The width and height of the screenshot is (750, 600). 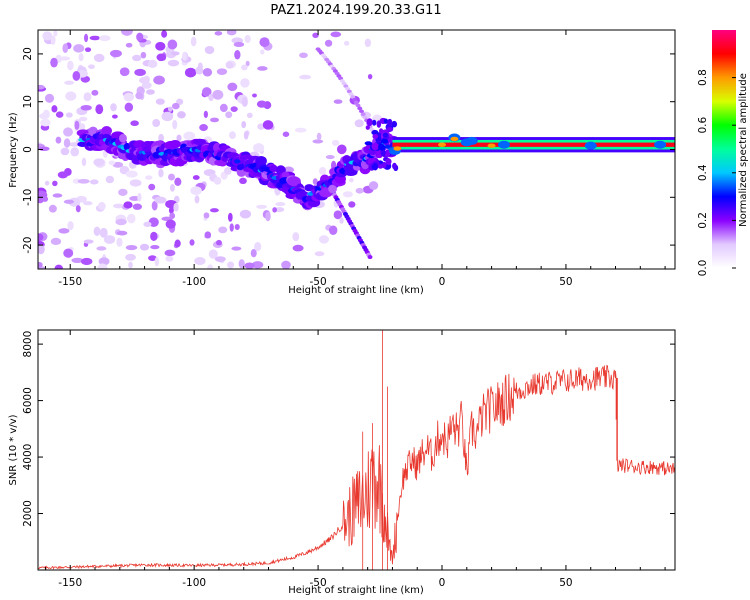 I want to click on spectrogram-y-label: Frequency (Hz), so click(x=13, y=150).